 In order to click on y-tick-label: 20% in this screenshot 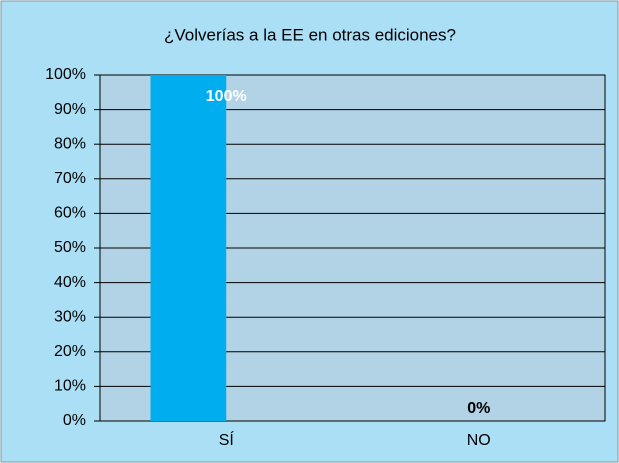, I will do `click(70, 351)`.